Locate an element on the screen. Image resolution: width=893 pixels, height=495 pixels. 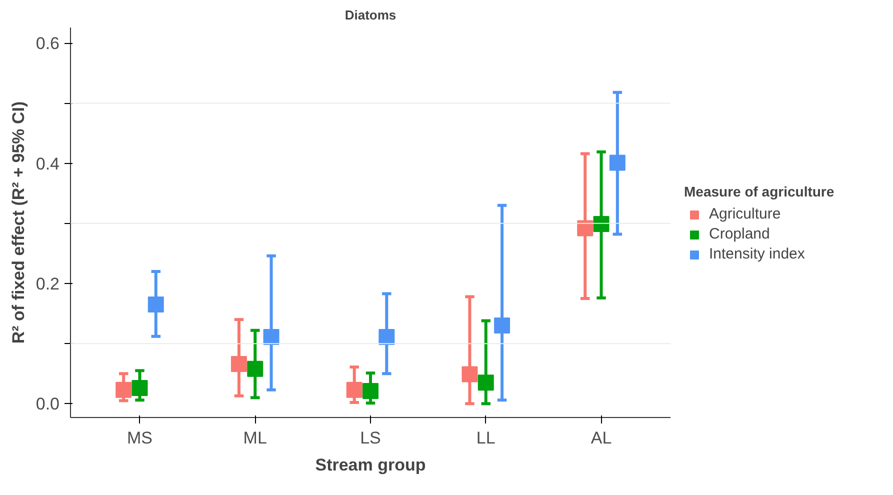
y-tick-label: 0.0 is located at coordinates (48, 404).